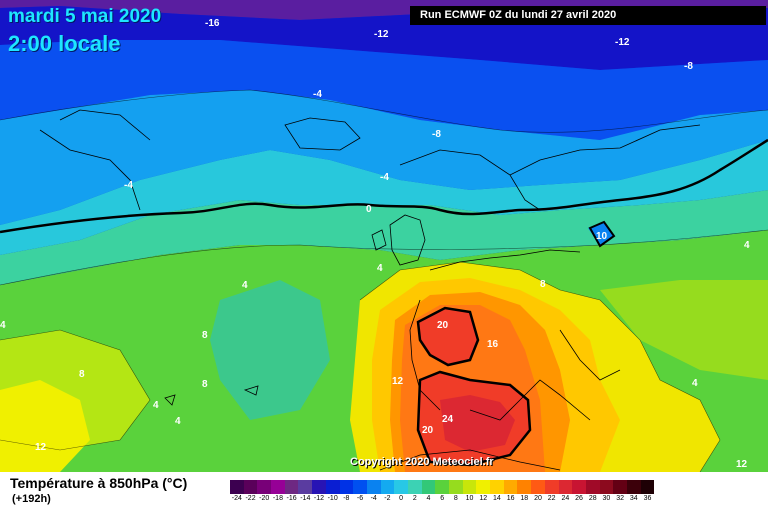 This screenshot has width=768, height=512. Describe the element at coordinates (305, 498) in the screenshot. I see `scale-label: -14` at that location.